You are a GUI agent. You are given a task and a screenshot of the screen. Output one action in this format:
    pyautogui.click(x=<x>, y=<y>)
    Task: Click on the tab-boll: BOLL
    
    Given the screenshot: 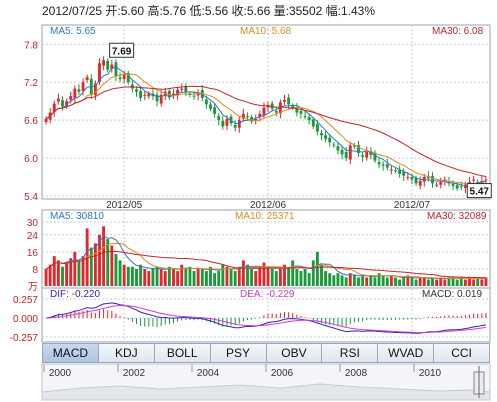 What is the action you would take?
    pyautogui.click(x=182, y=353)
    